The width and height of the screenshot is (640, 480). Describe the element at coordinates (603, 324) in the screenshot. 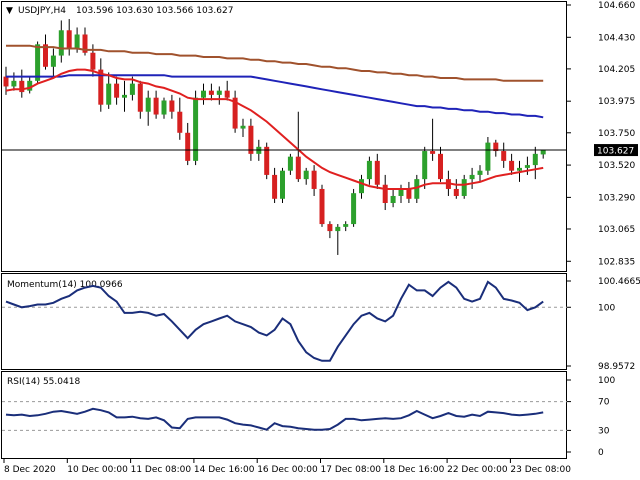

I see `momentum-axis: 100.4665 100 98.9572` at that location.